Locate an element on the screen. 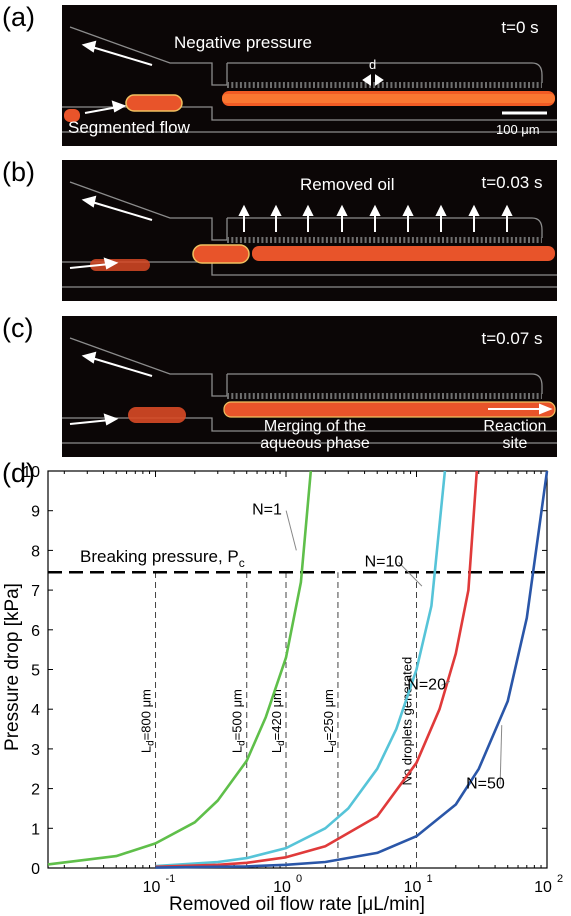 This screenshot has height=916, width=571. merging-label: Merging of the aqueous phase is located at coordinates (315, 435).